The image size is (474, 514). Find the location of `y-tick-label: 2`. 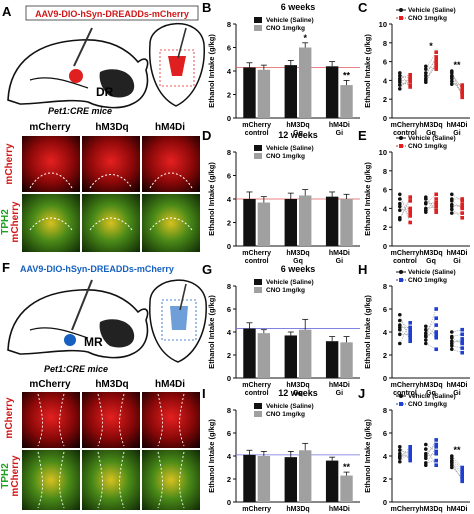

y-tick-label: 2 is located at coordinates (385, 227).